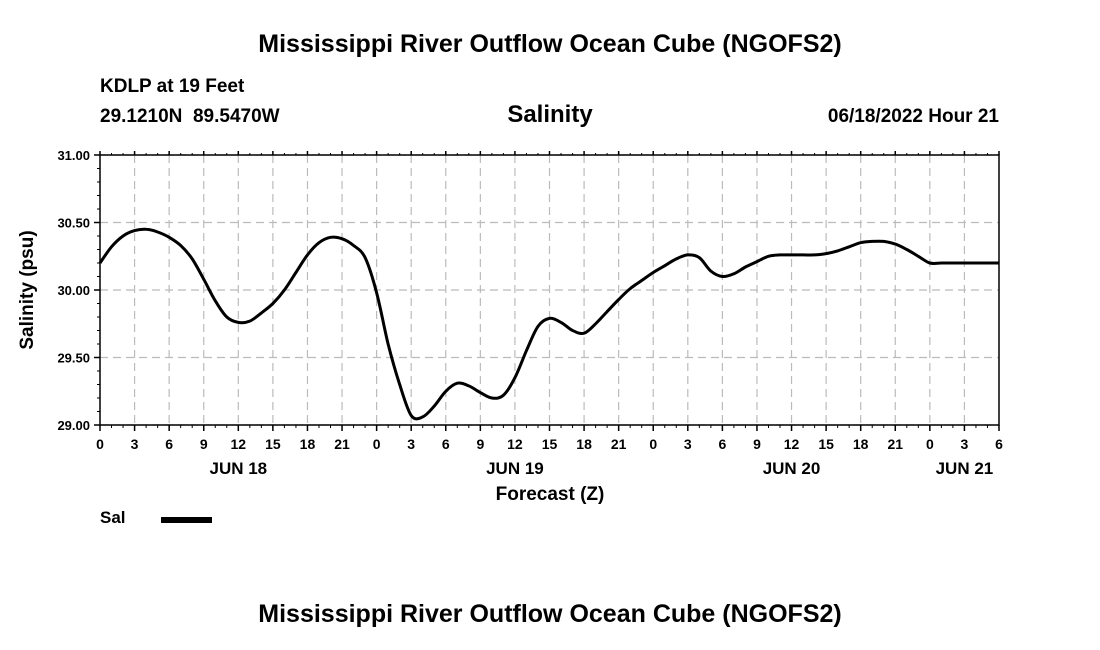 The width and height of the screenshot is (1100, 650). What do you see at coordinates (73, 425) in the screenshot?
I see `y-tick-label: 29.00` at bounding box center [73, 425].